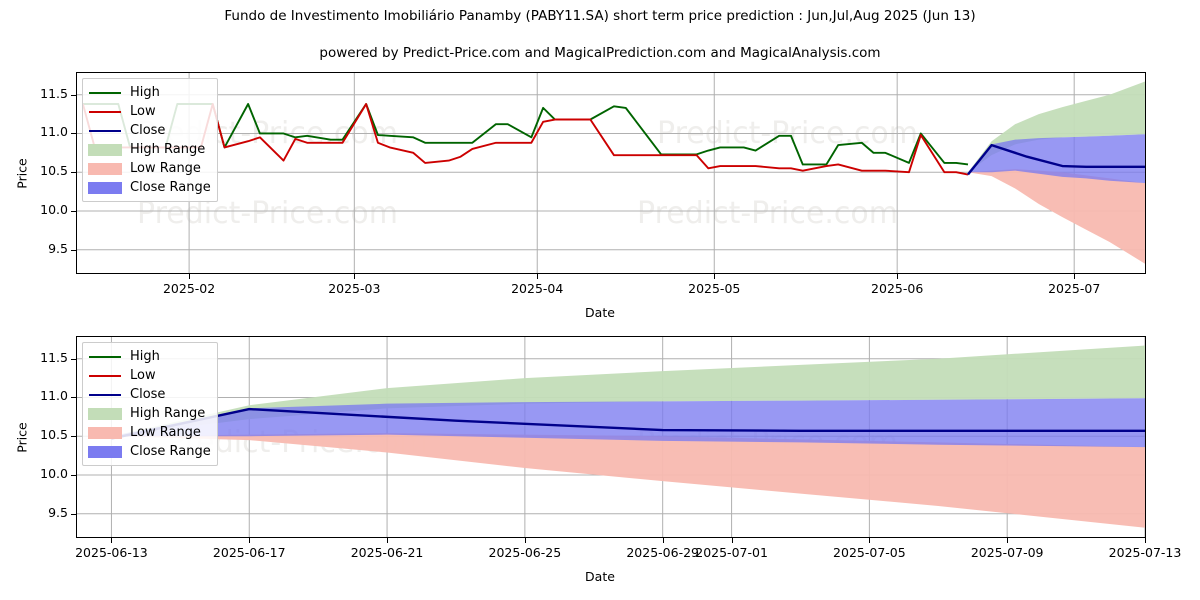 The width and height of the screenshot is (1200, 600). Describe the element at coordinates (165, 168) in the screenshot. I see `overview-legend-label: Low Range` at that location.